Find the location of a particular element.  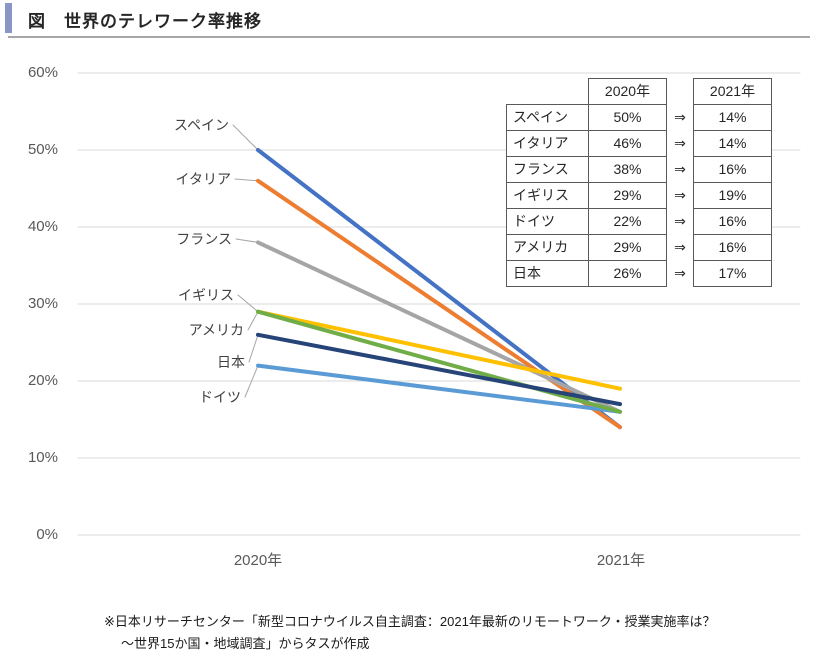

table-header-arrow-gap is located at coordinates (680, 92).